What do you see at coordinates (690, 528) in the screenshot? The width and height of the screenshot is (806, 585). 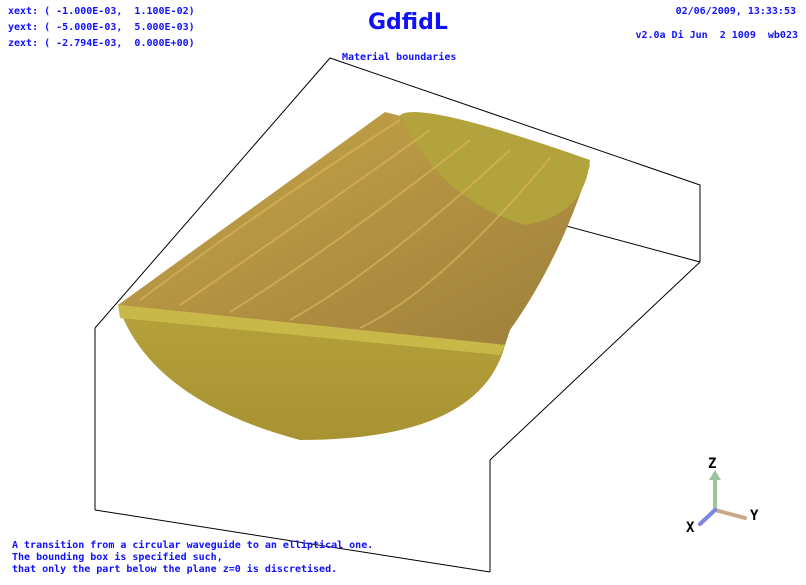 I see `axis-label: X` at bounding box center [690, 528].